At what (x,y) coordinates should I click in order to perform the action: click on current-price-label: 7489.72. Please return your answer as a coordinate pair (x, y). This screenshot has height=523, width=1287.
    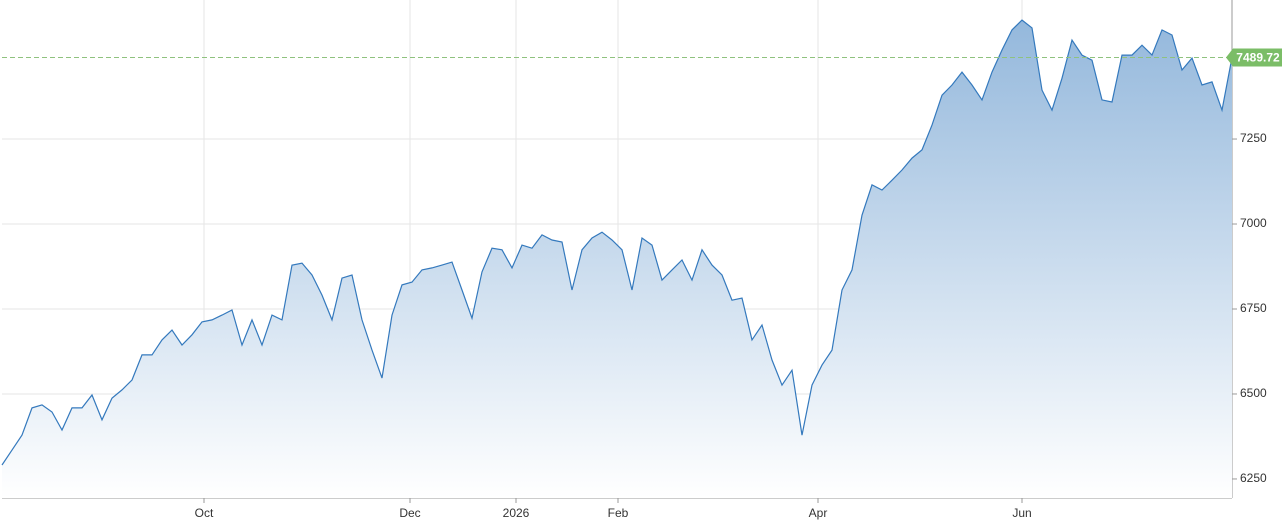
    Looking at the image, I should click on (1258, 58).